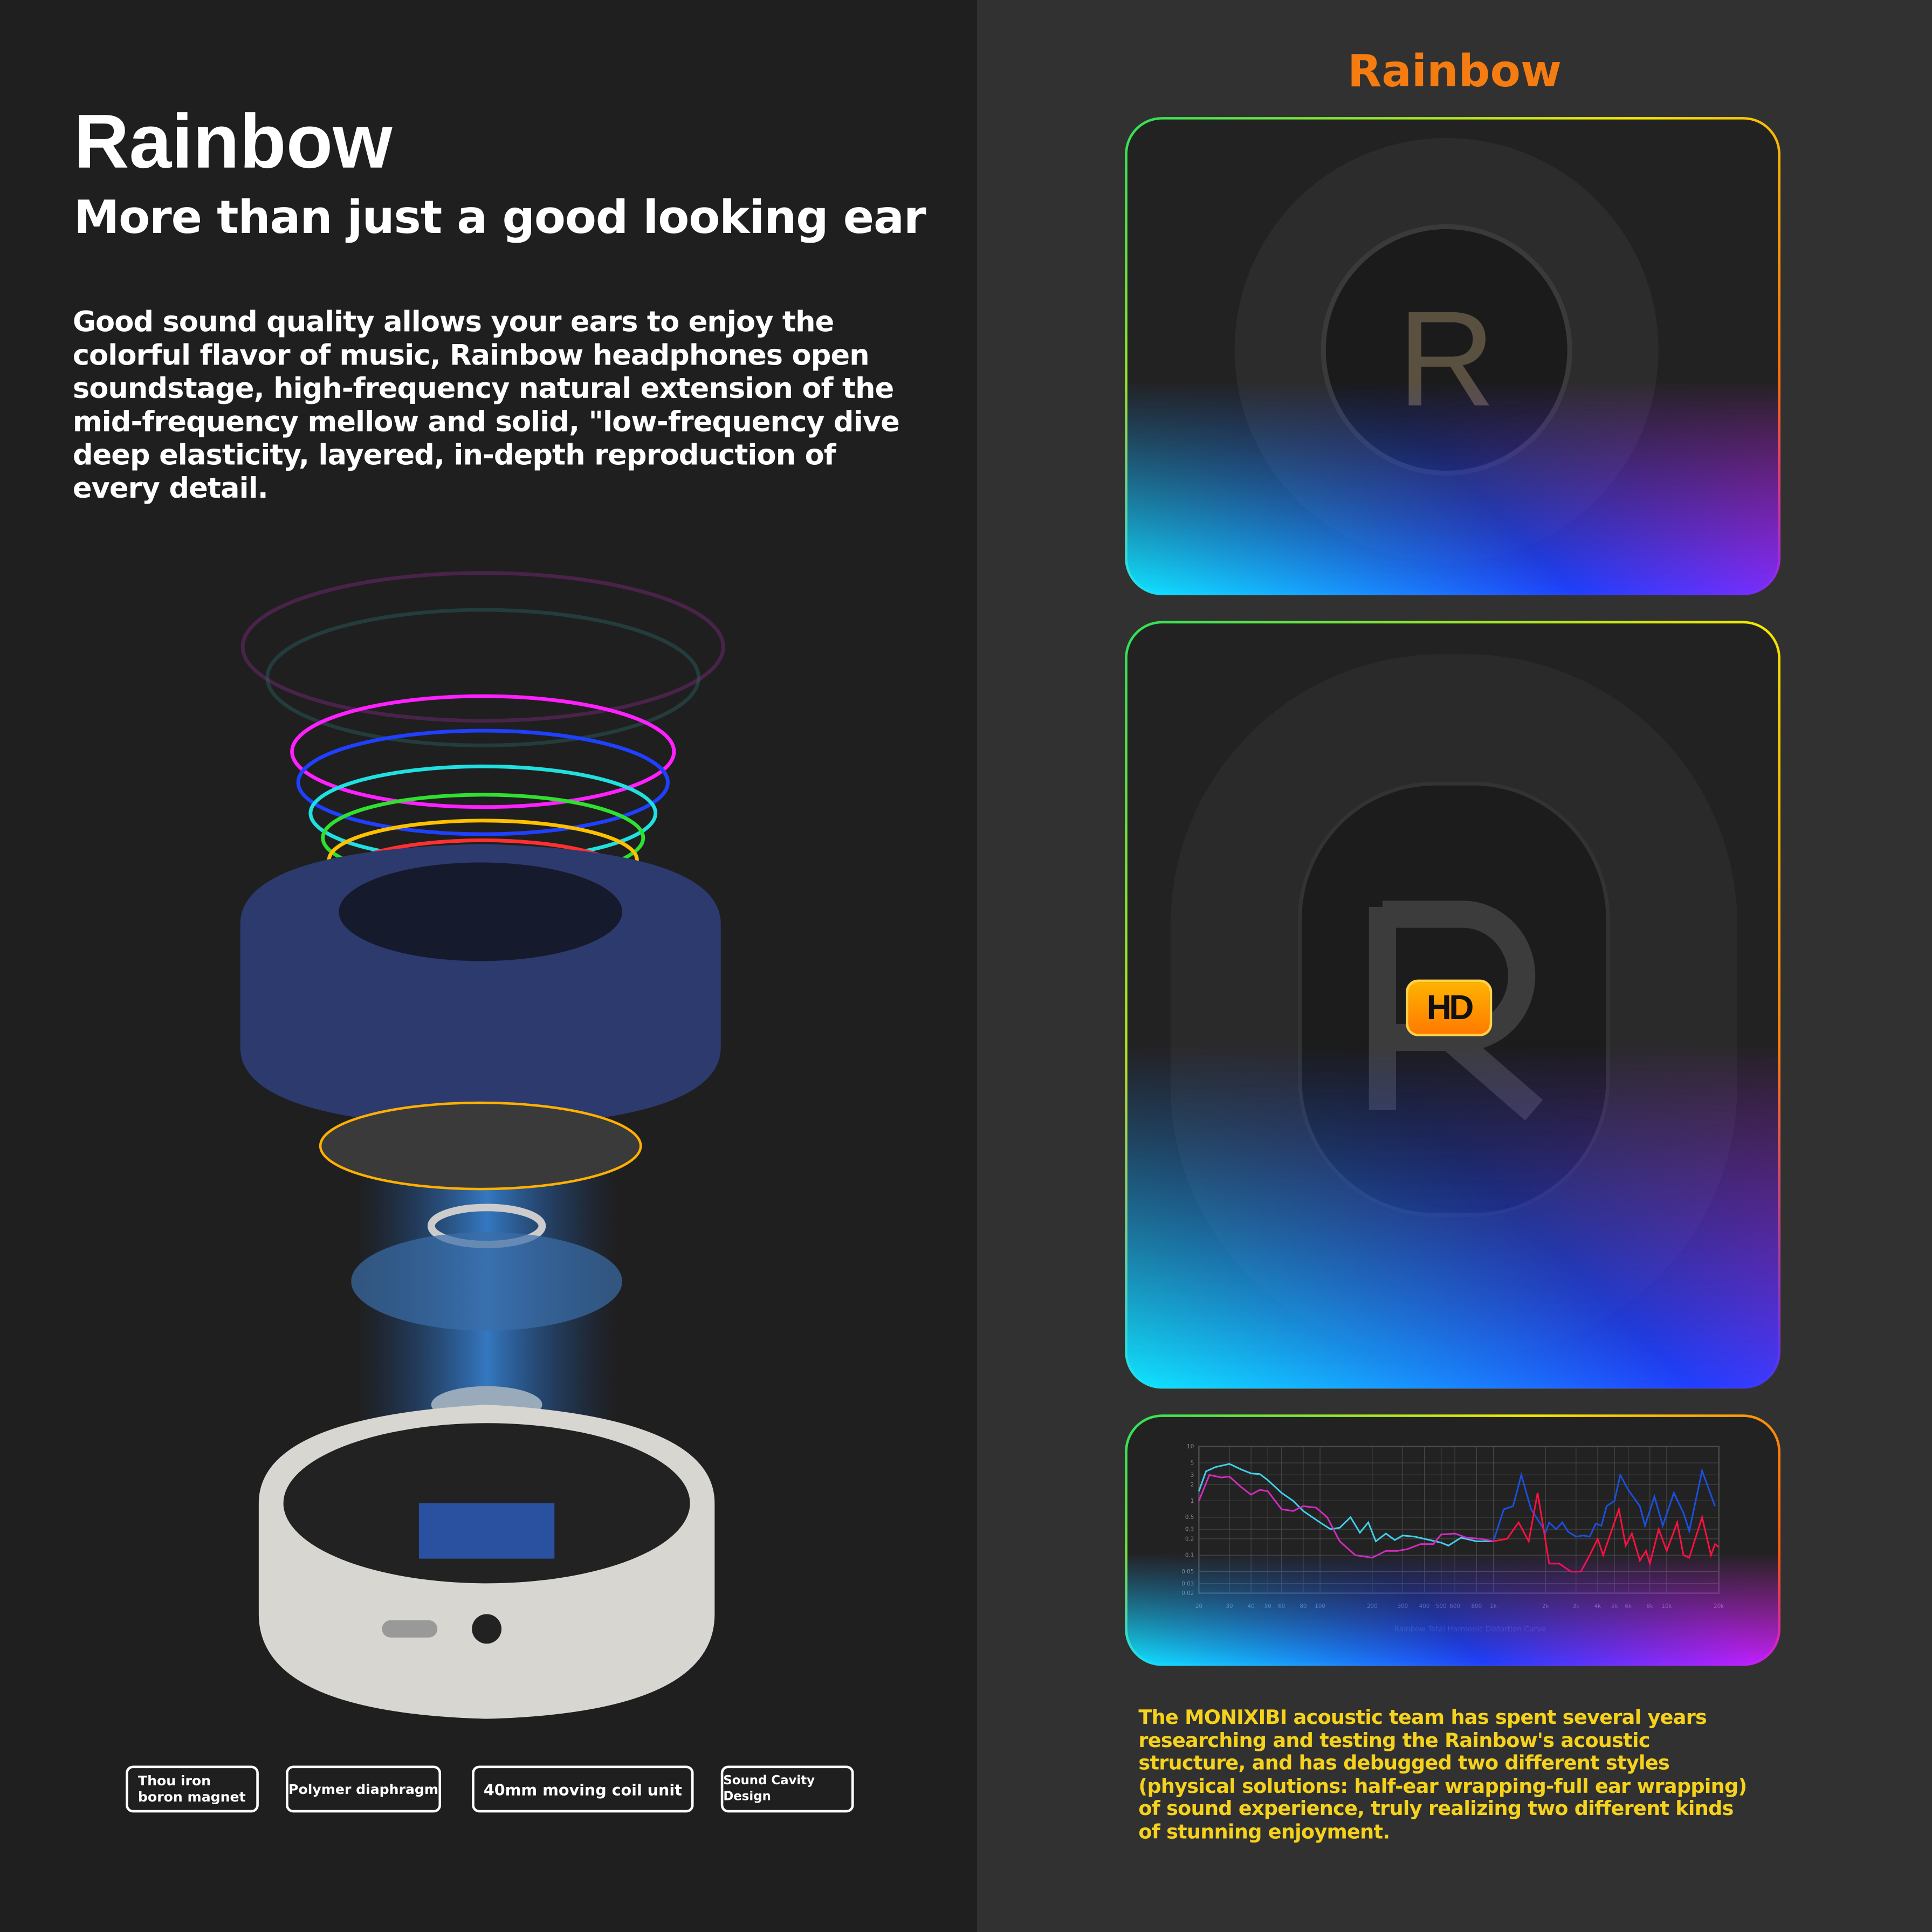 The height and width of the screenshot is (1932, 1932). What do you see at coordinates (1303, 1606) in the screenshot?
I see `x-tick-label: 80` at bounding box center [1303, 1606].